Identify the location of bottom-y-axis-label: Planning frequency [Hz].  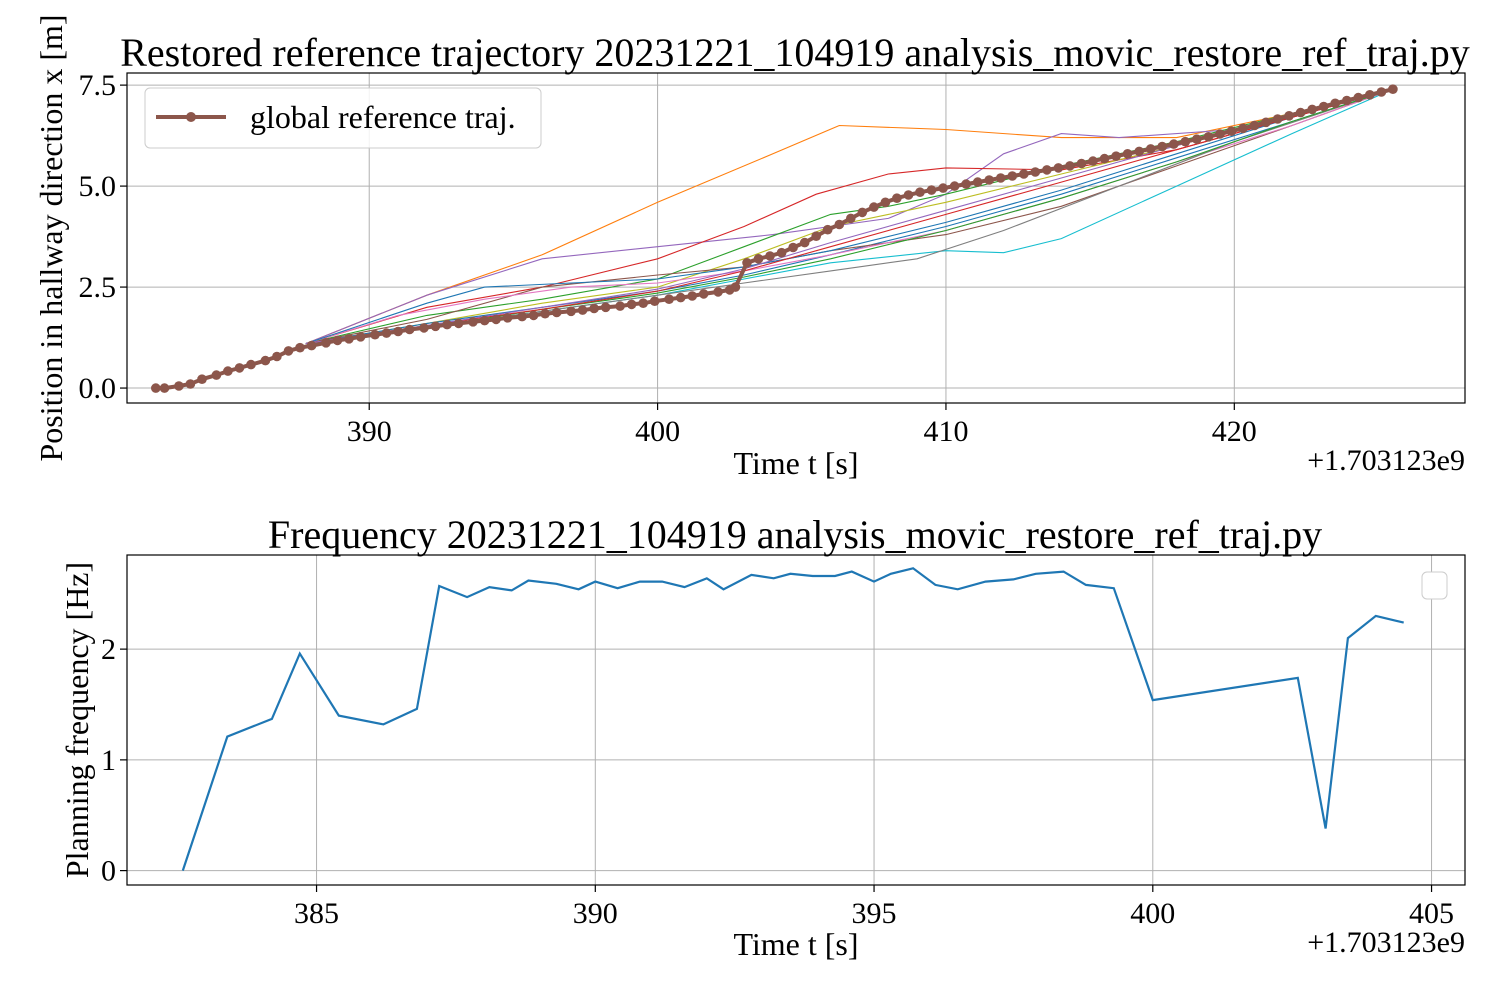
(77, 720).